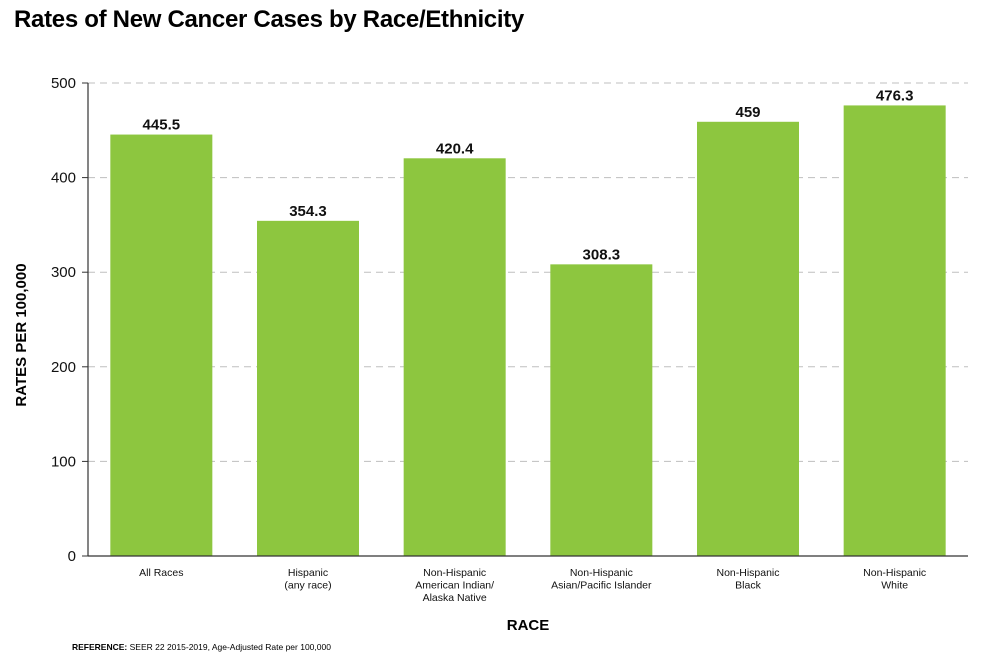 Image resolution: width=1000 pixels, height=670 pixels. What do you see at coordinates (895, 95) in the screenshot?
I see `bar-value-label: 476.3` at bounding box center [895, 95].